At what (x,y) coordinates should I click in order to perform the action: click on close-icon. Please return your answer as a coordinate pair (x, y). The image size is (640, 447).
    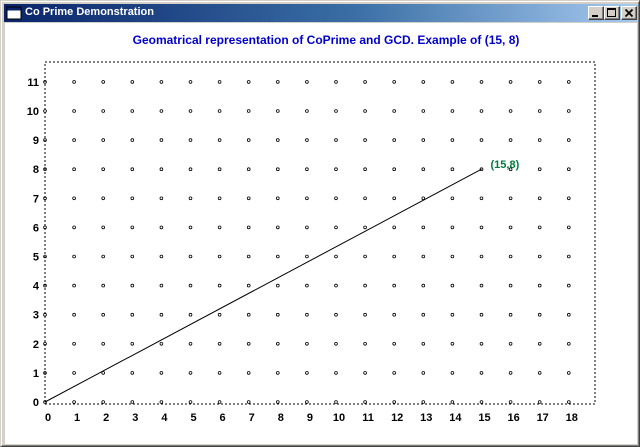
    Looking at the image, I should click on (629, 13).